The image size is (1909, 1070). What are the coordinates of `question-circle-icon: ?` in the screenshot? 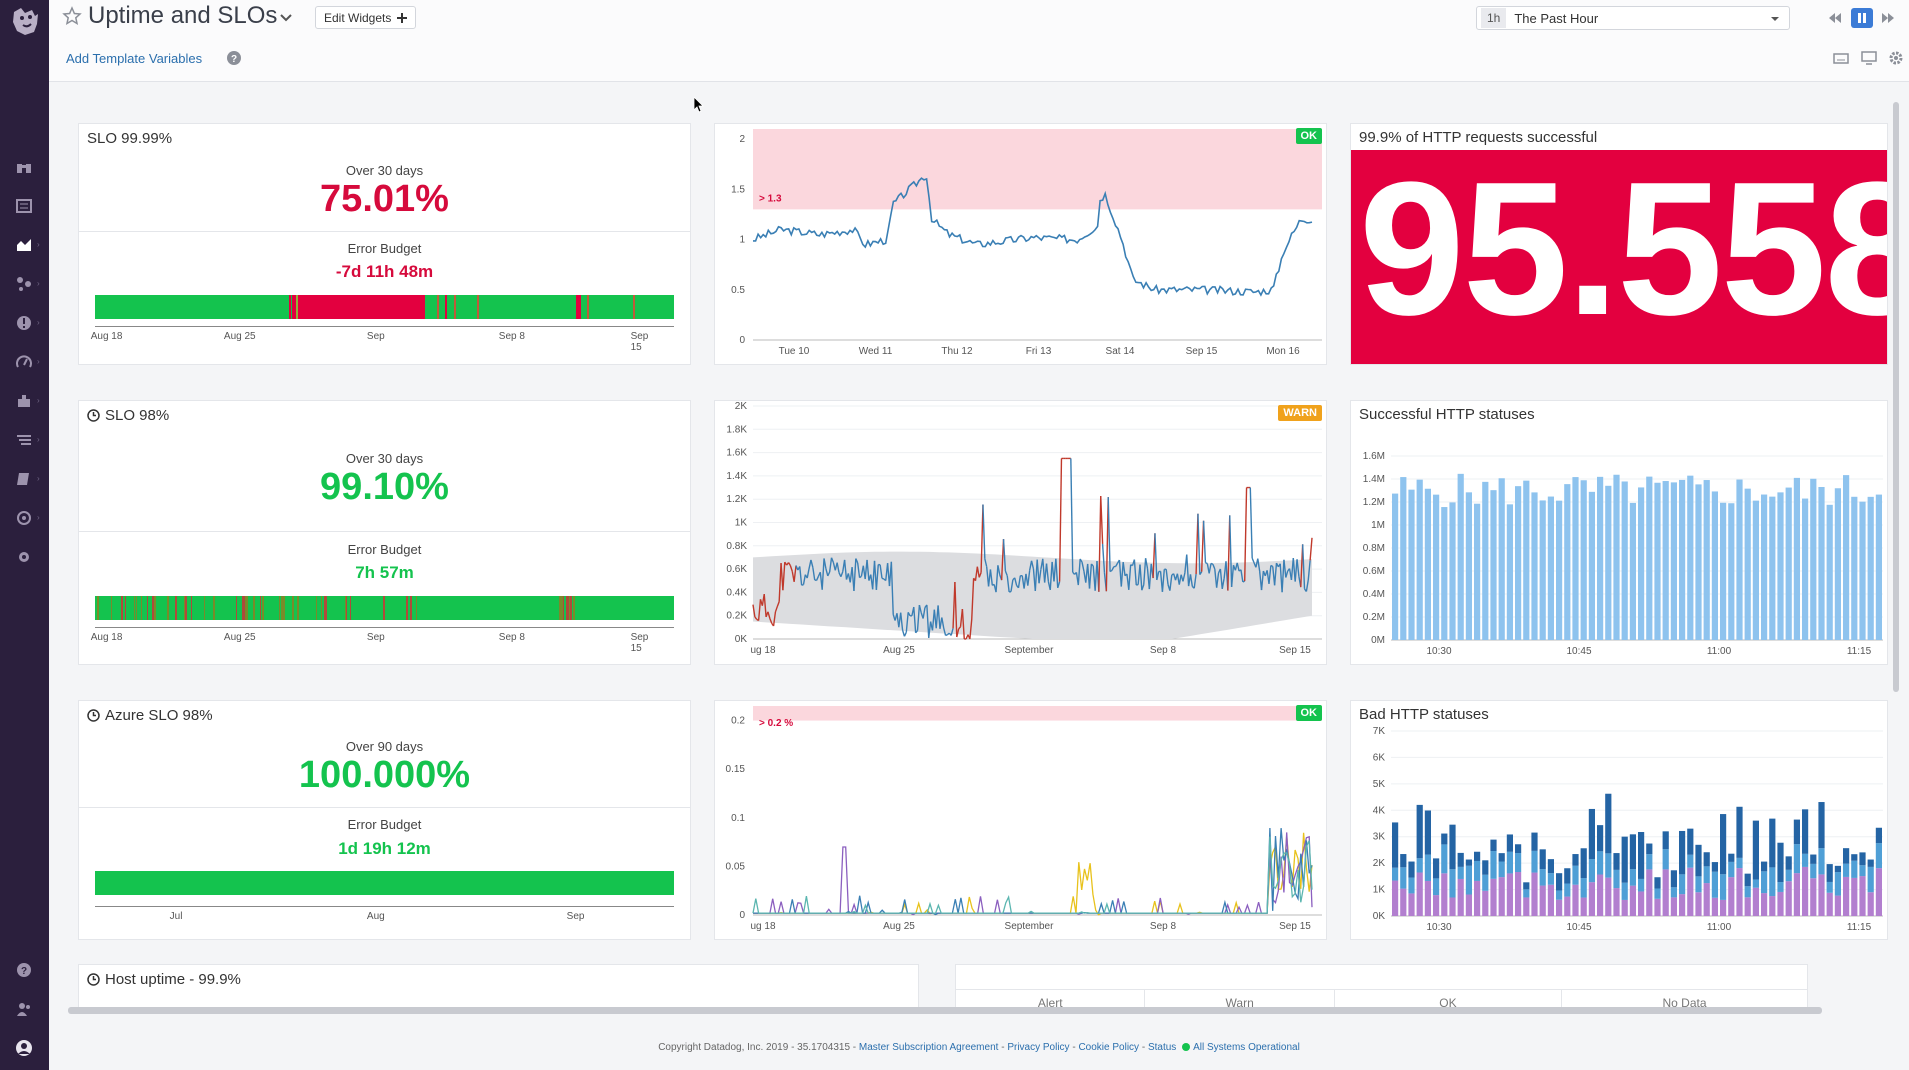 It's located at (234, 58).